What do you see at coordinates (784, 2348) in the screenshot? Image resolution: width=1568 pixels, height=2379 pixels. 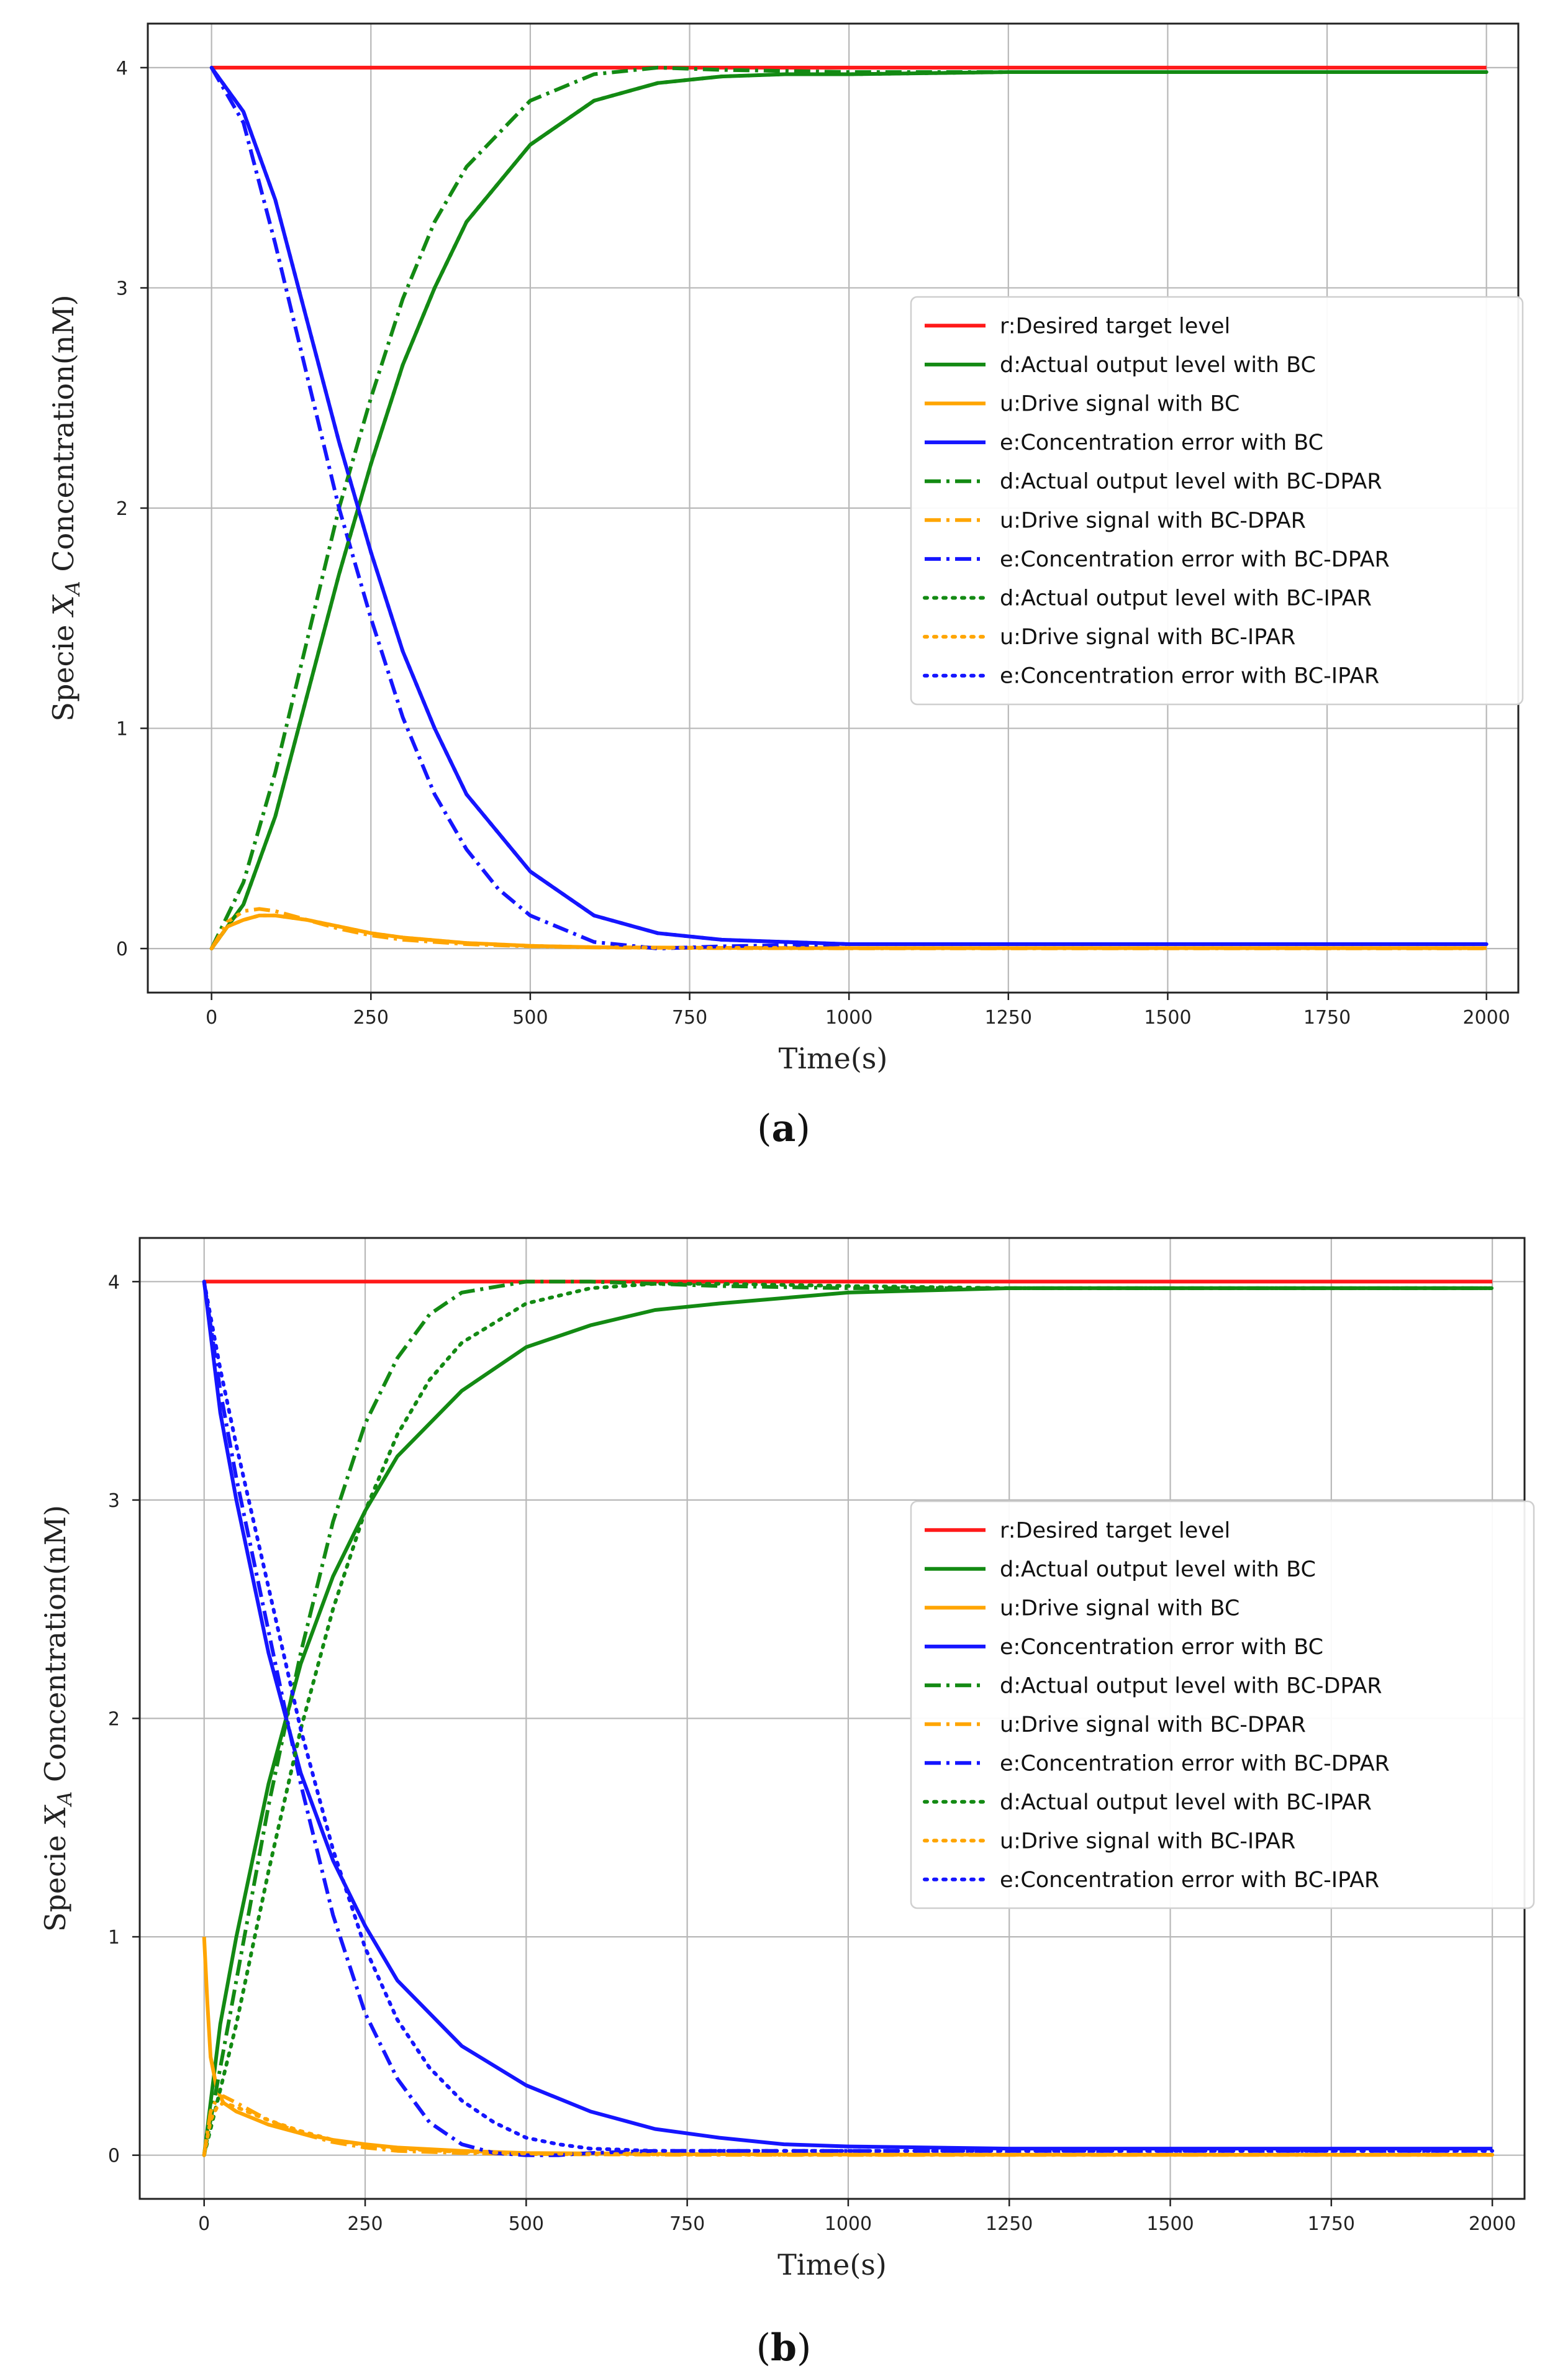 I see `caption-b: (b)` at bounding box center [784, 2348].